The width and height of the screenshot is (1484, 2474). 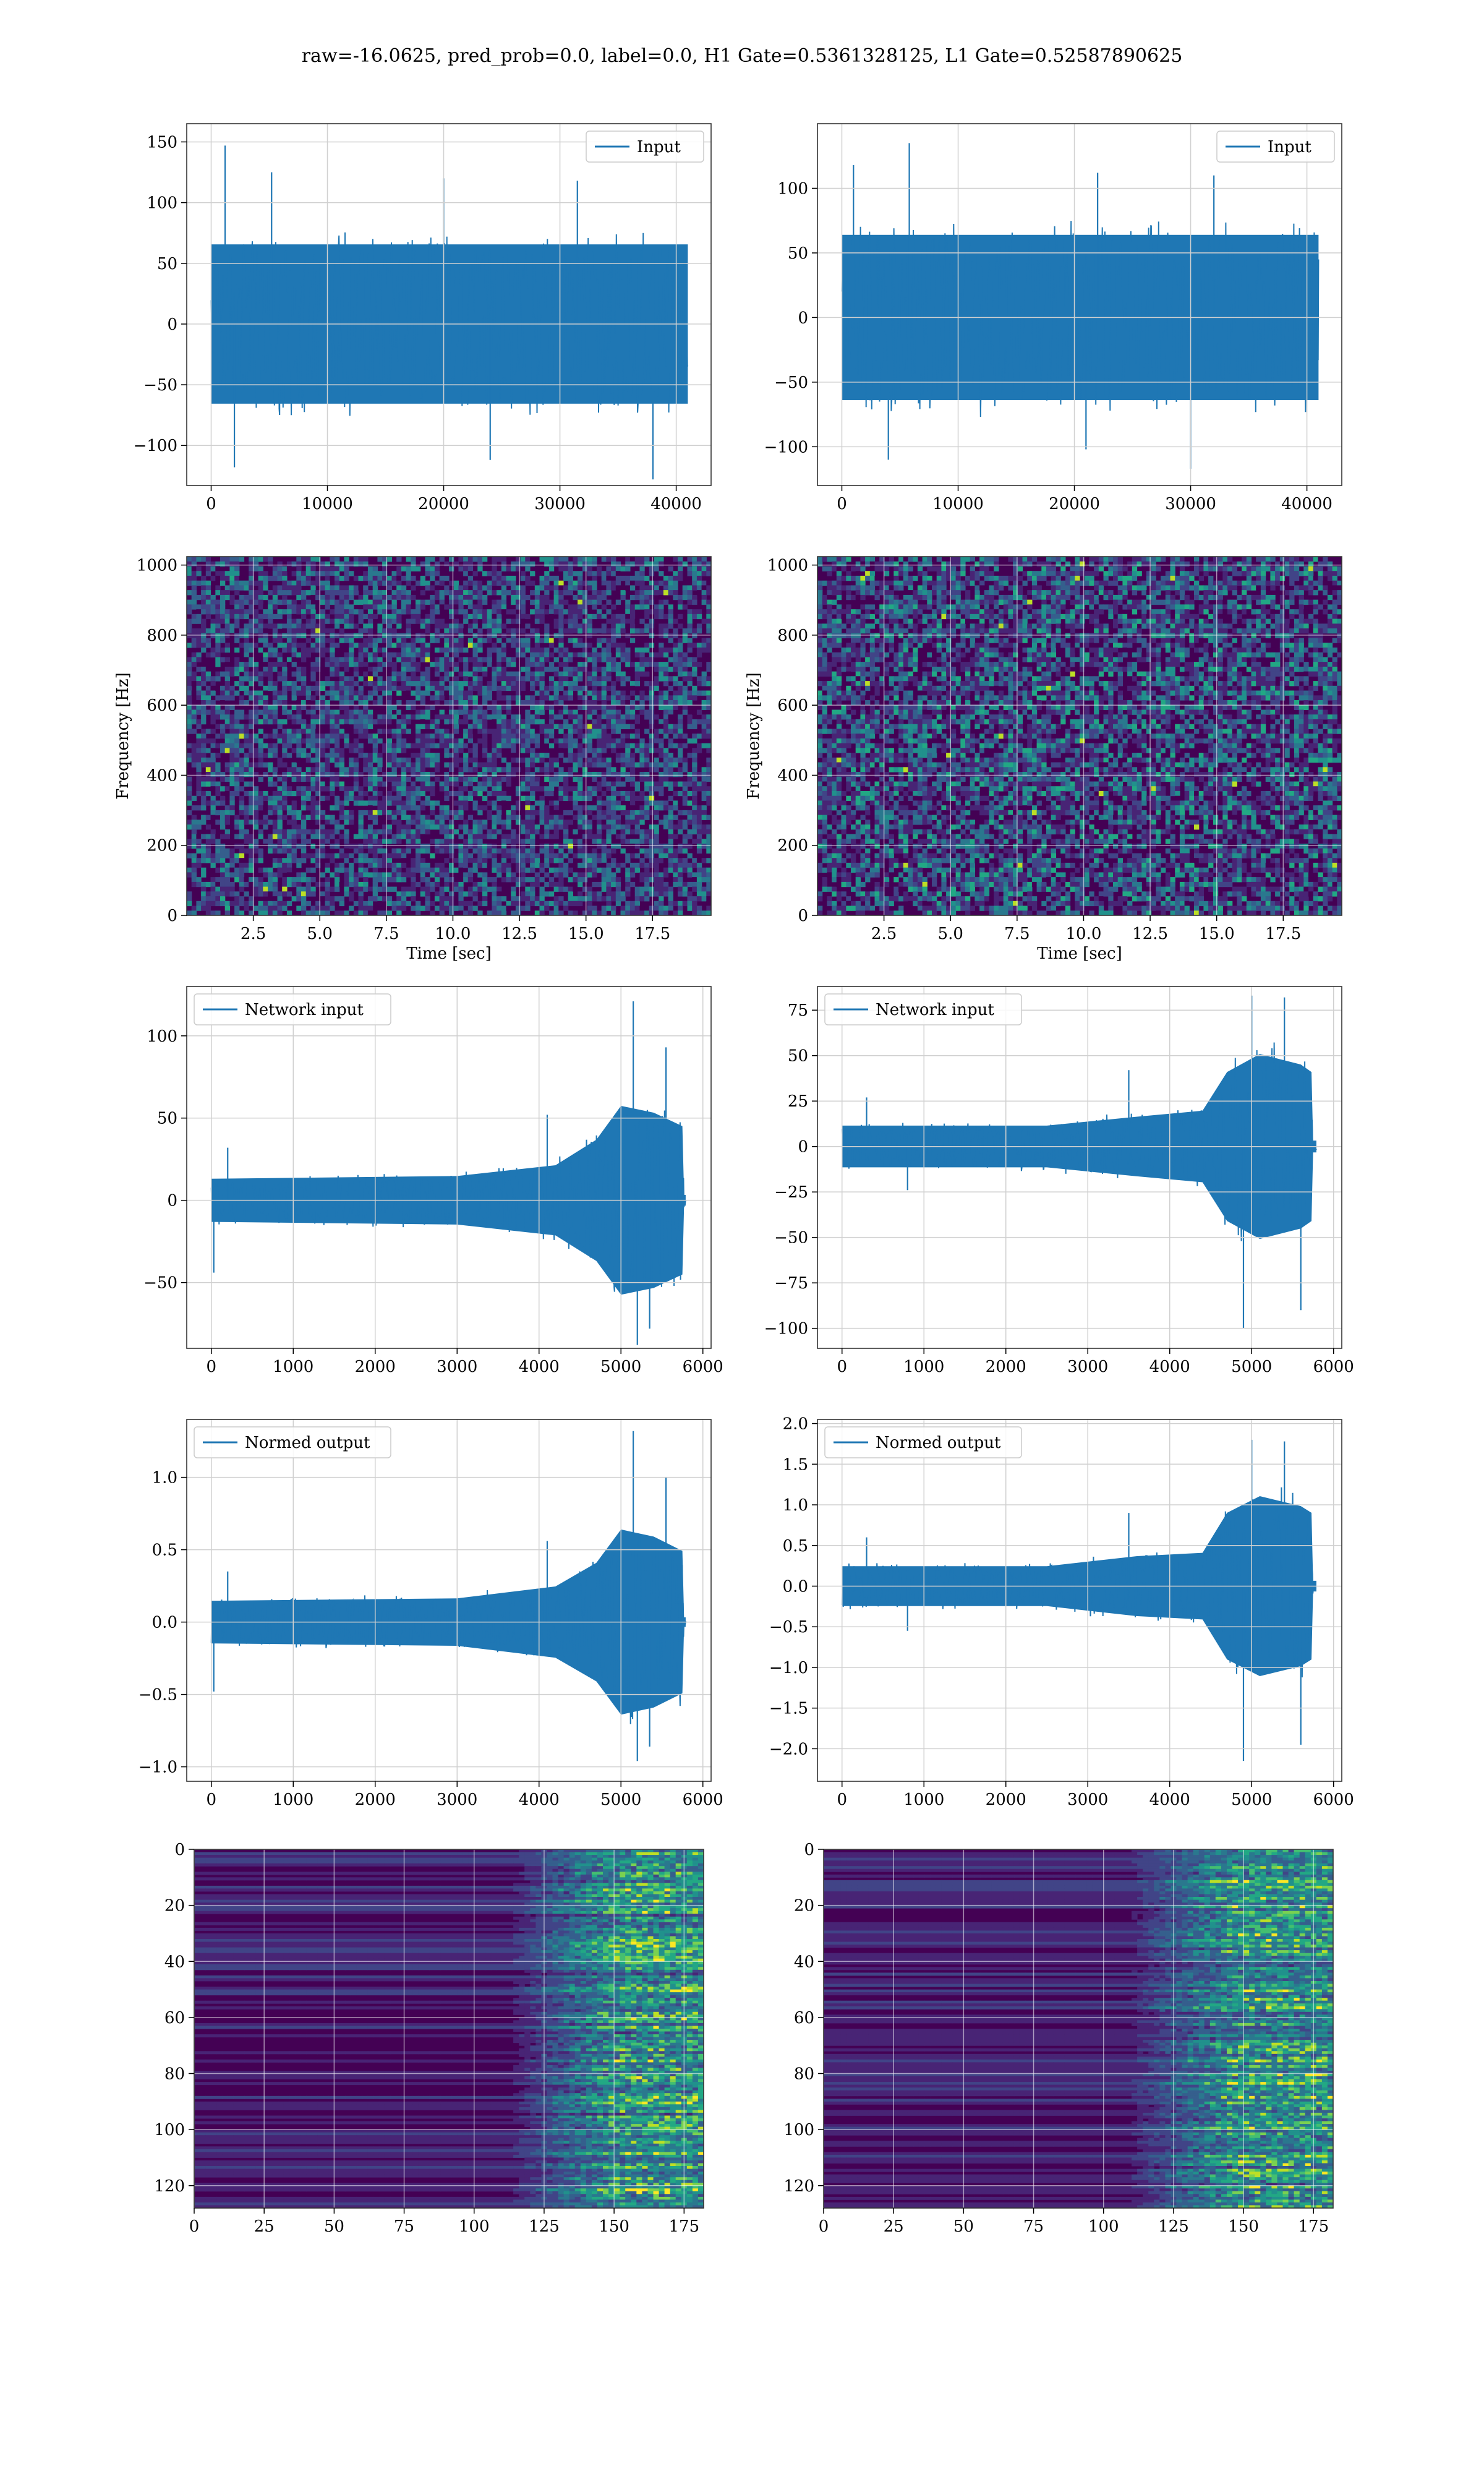 What do you see at coordinates (1313, 2226) in the screenshot?
I see `x-tick-label: 175` at bounding box center [1313, 2226].